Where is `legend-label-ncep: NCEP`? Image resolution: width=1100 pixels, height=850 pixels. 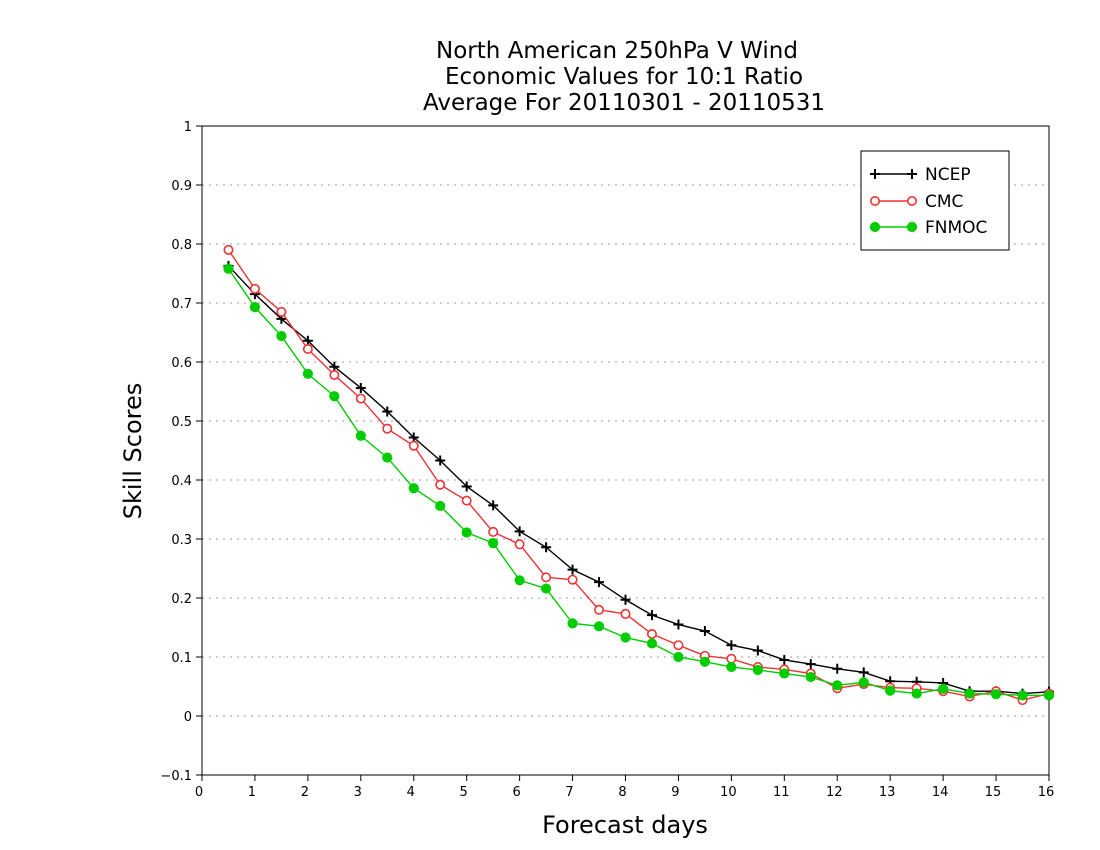
legend-label-ncep: NCEP is located at coordinates (948, 175).